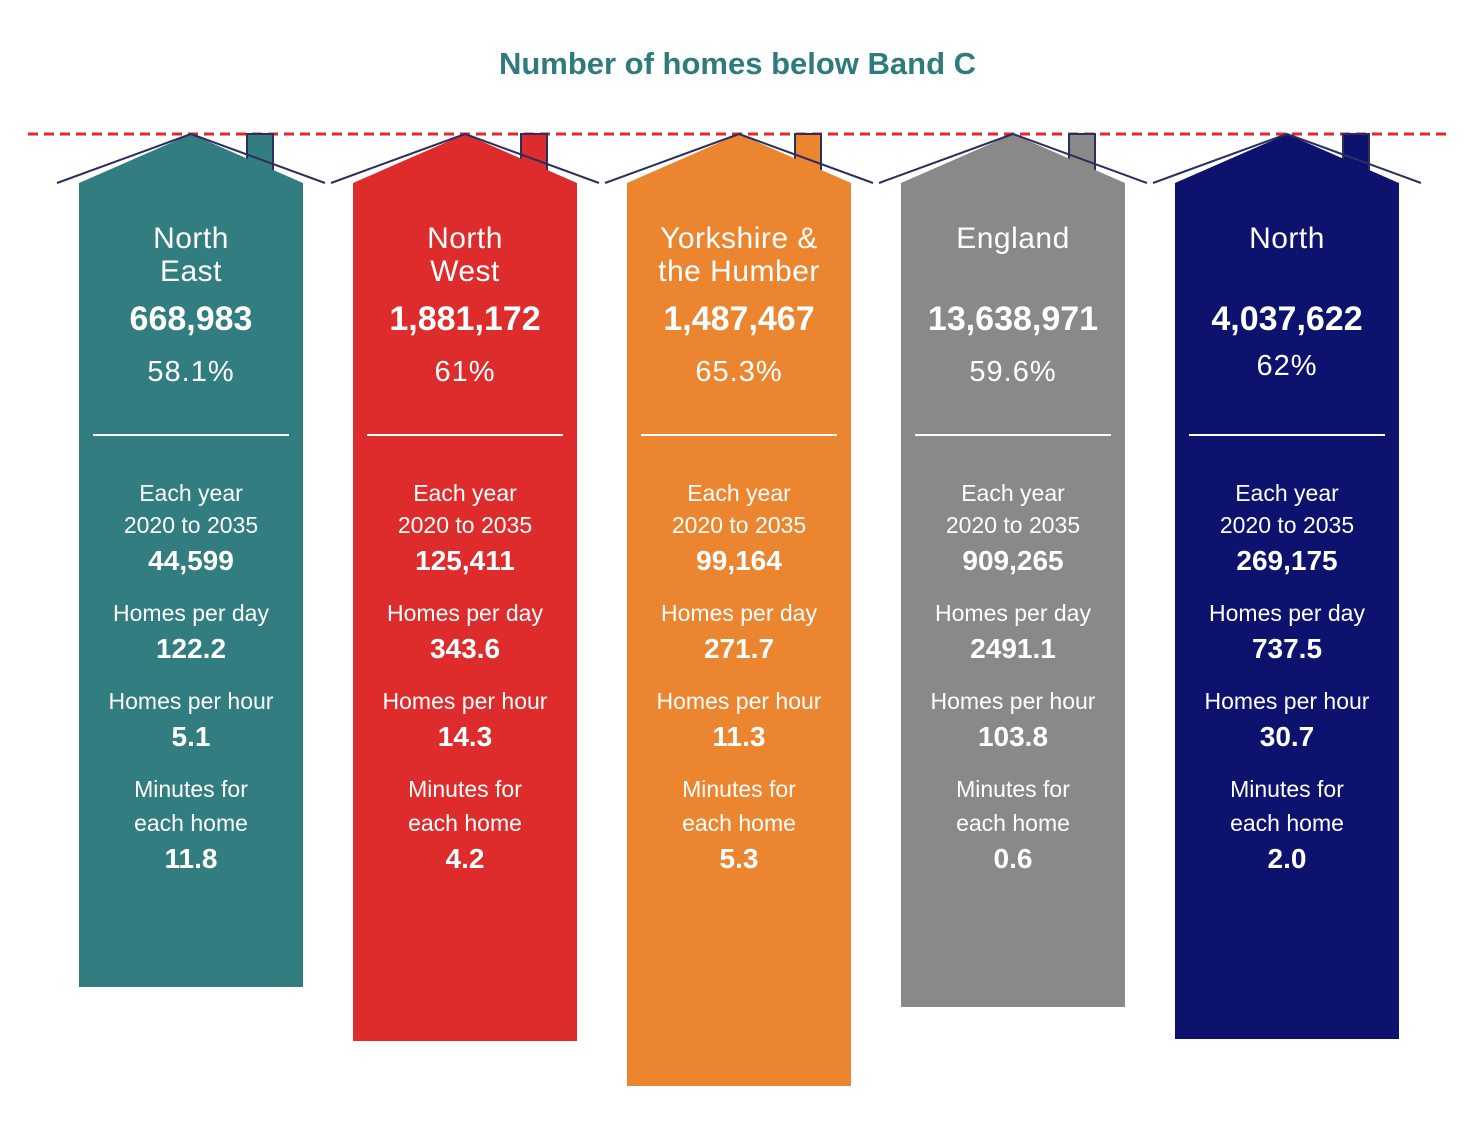 Image resolution: width=1475 pixels, height=1137 pixels. What do you see at coordinates (739, 372) in the screenshot?
I see `homes-percent: 65.3%` at bounding box center [739, 372].